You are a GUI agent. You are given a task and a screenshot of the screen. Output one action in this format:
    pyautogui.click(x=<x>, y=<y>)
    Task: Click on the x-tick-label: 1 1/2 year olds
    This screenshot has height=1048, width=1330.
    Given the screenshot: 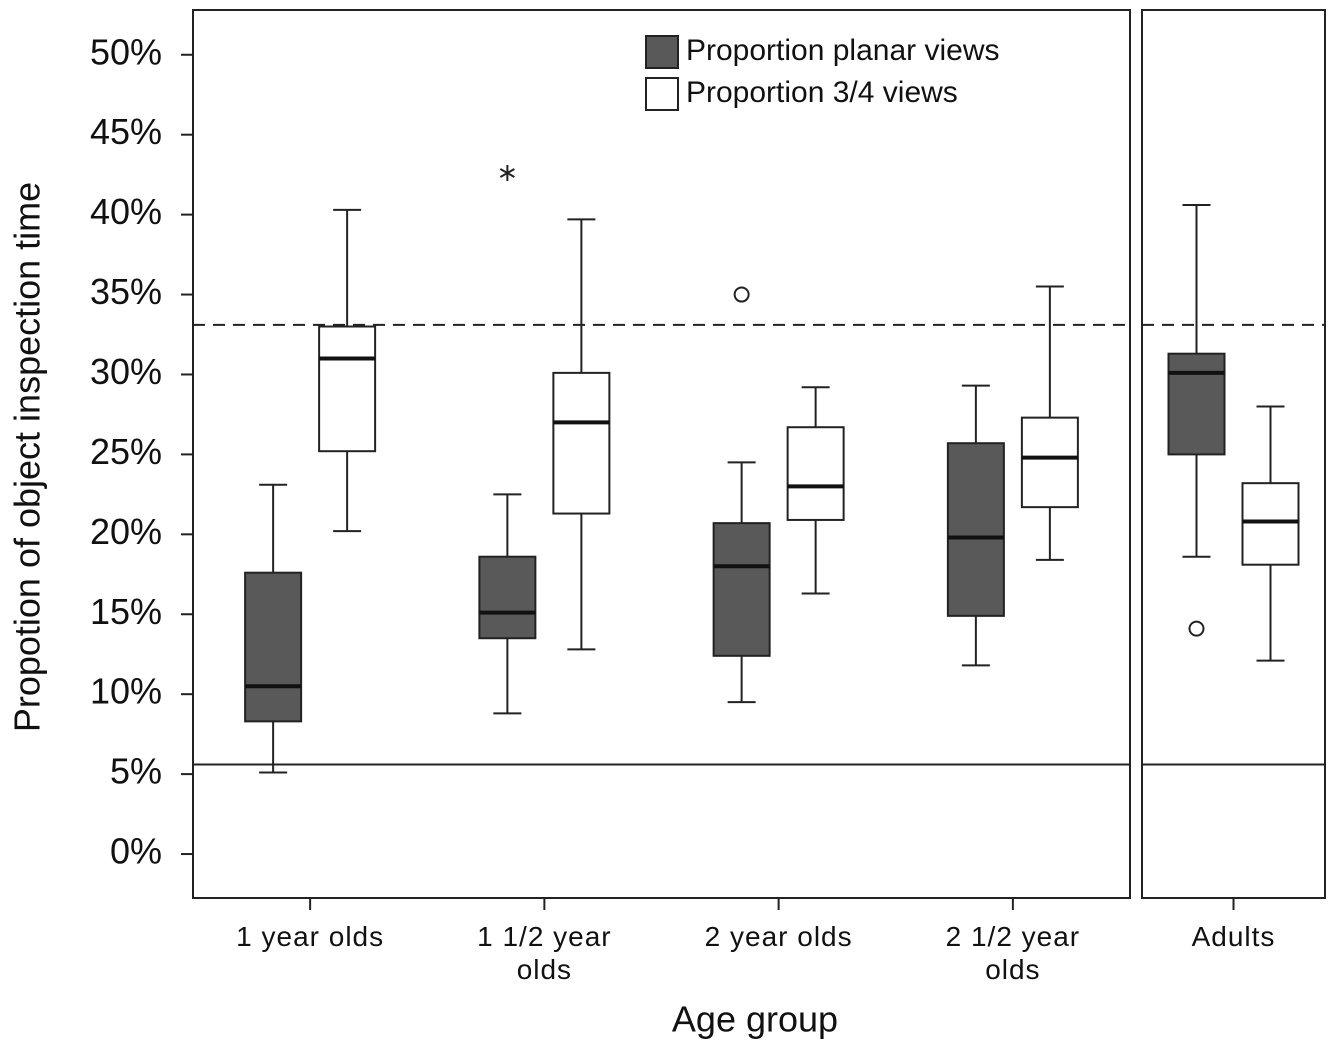 What is the action you would take?
    pyautogui.click(x=544, y=953)
    